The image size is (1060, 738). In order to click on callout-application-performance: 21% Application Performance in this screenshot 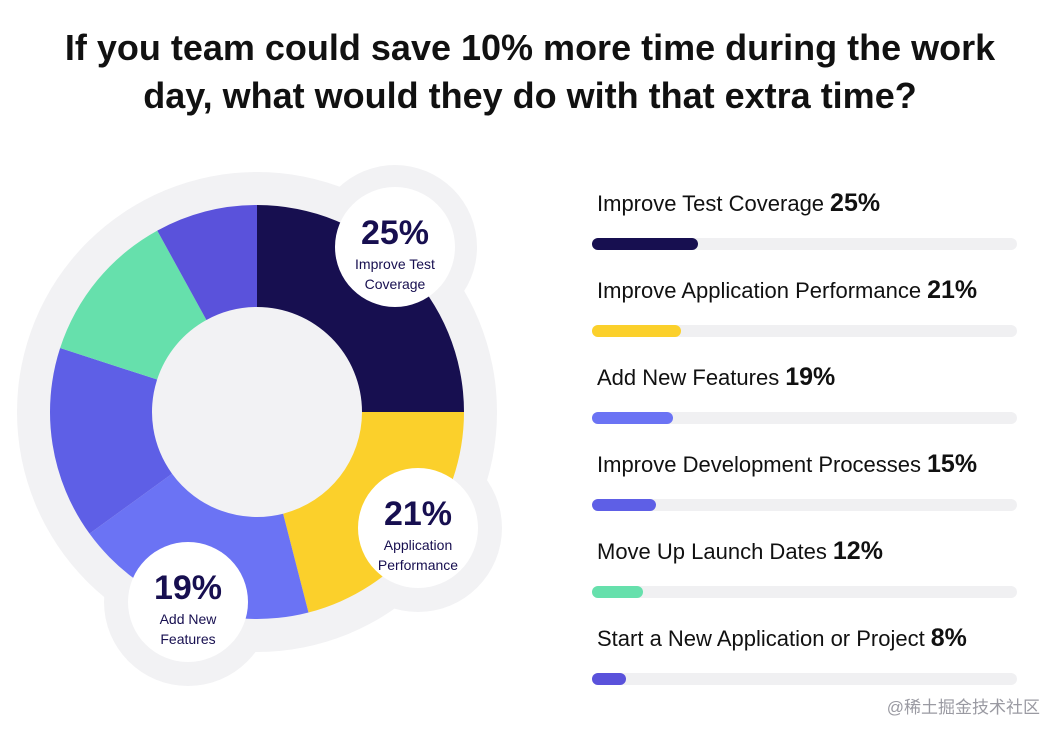, I will do `click(418, 528)`.